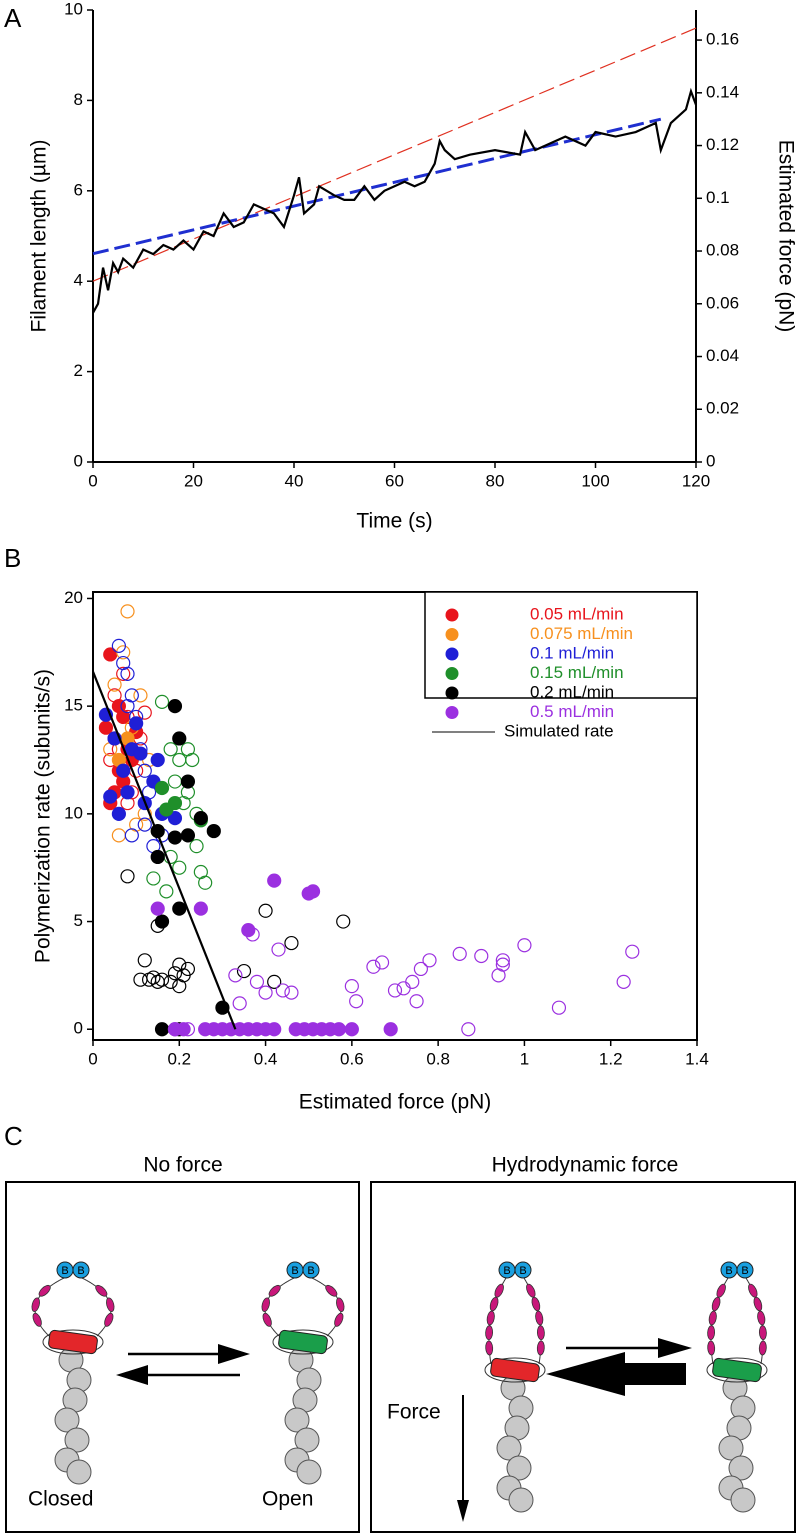 Image resolution: width=800 pixels, height=1540 pixels. I want to click on line-series, so click(164, 850).